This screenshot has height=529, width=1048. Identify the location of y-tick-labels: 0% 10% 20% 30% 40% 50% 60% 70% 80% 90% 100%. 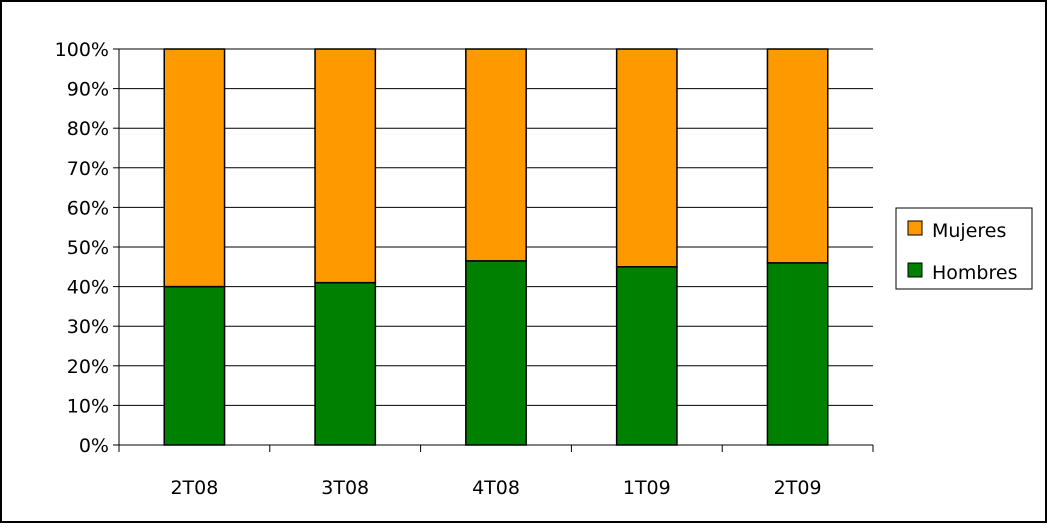
(82, 248).